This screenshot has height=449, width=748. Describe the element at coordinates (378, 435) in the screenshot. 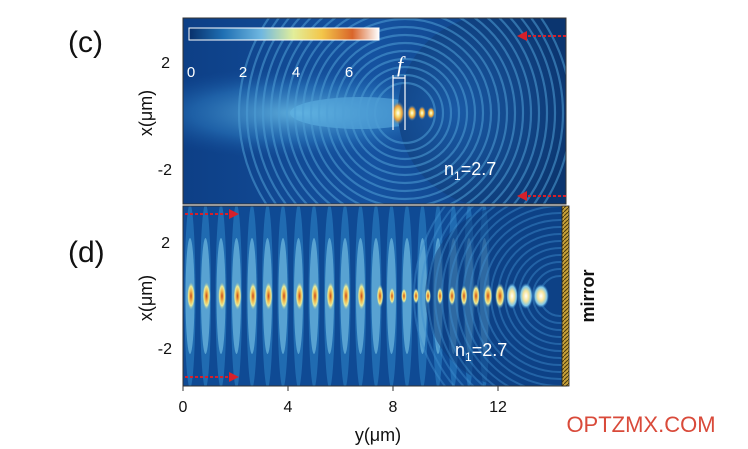

I see `x-axis-title: y(μm)` at that location.